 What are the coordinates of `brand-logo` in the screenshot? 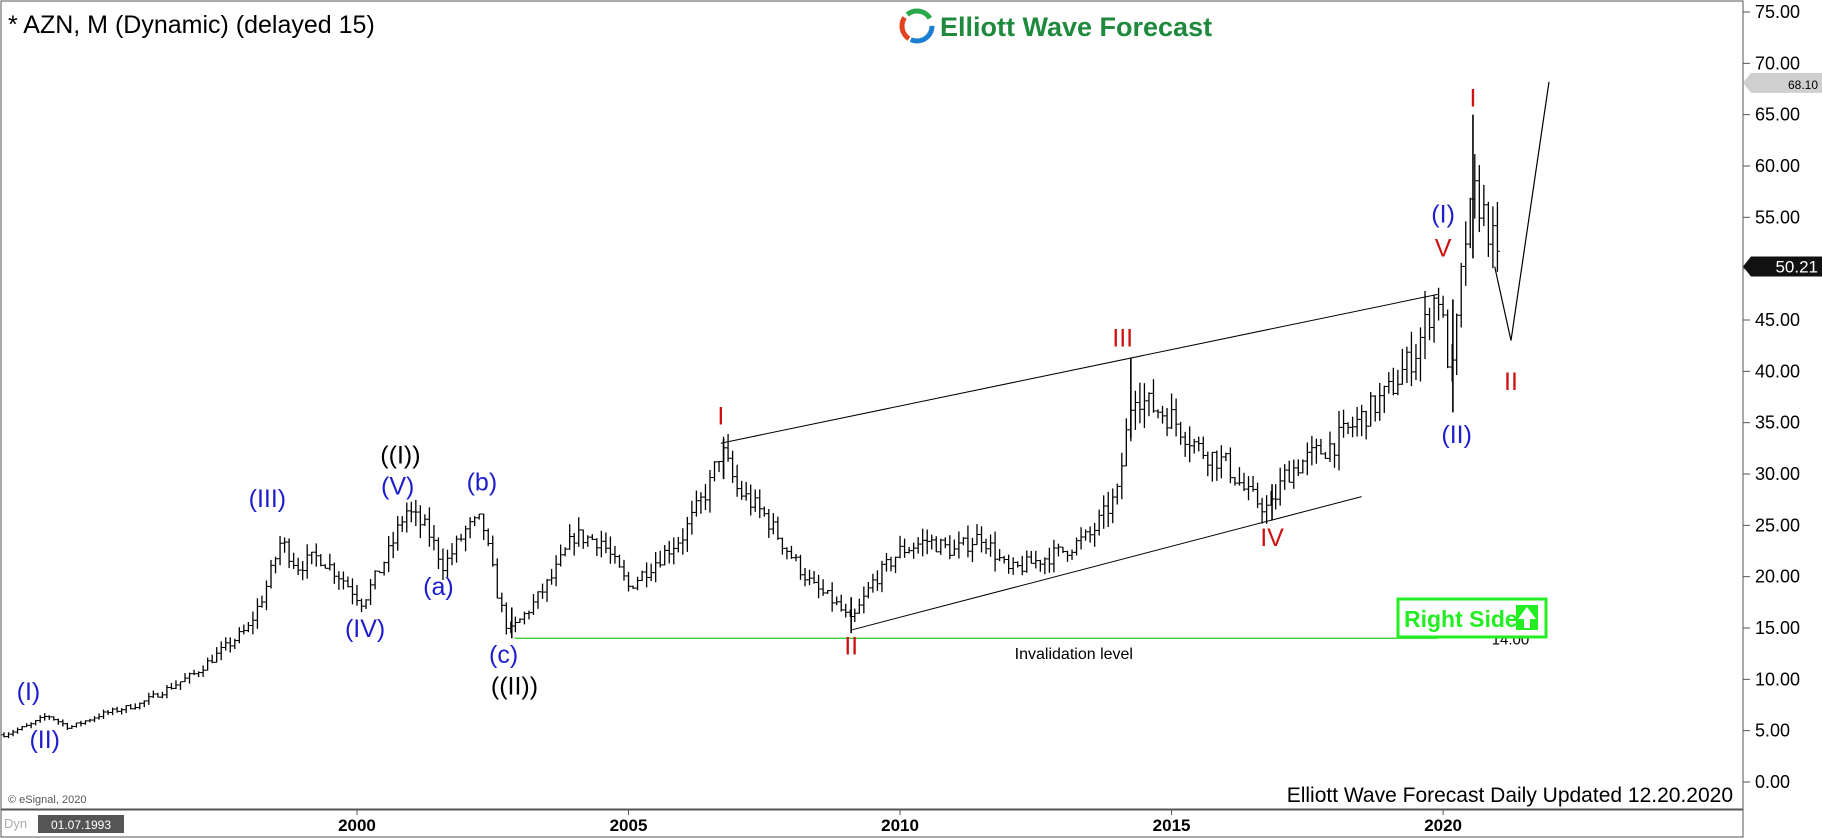 It's located at (917, 26).